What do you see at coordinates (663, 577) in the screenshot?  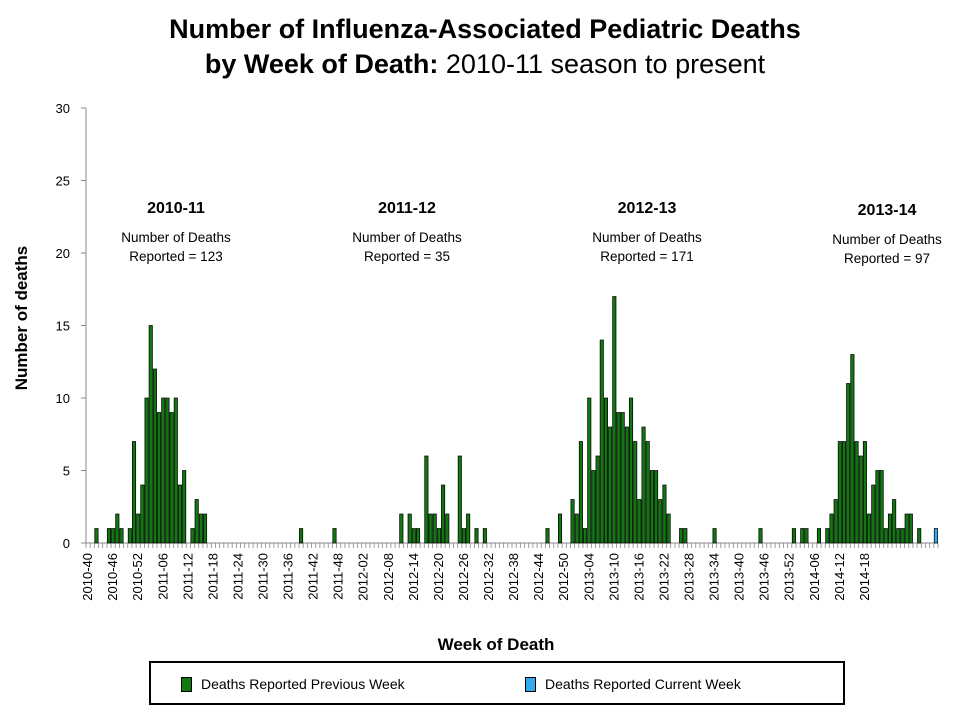 I see `x-tick-label: 2013-22` at bounding box center [663, 577].